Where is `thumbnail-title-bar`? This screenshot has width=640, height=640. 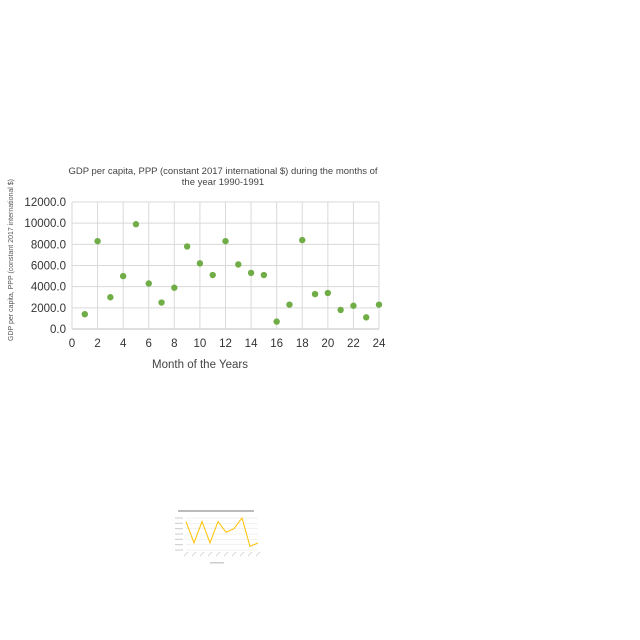
thumbnail-title-bar is located at coordinates (216, 511).